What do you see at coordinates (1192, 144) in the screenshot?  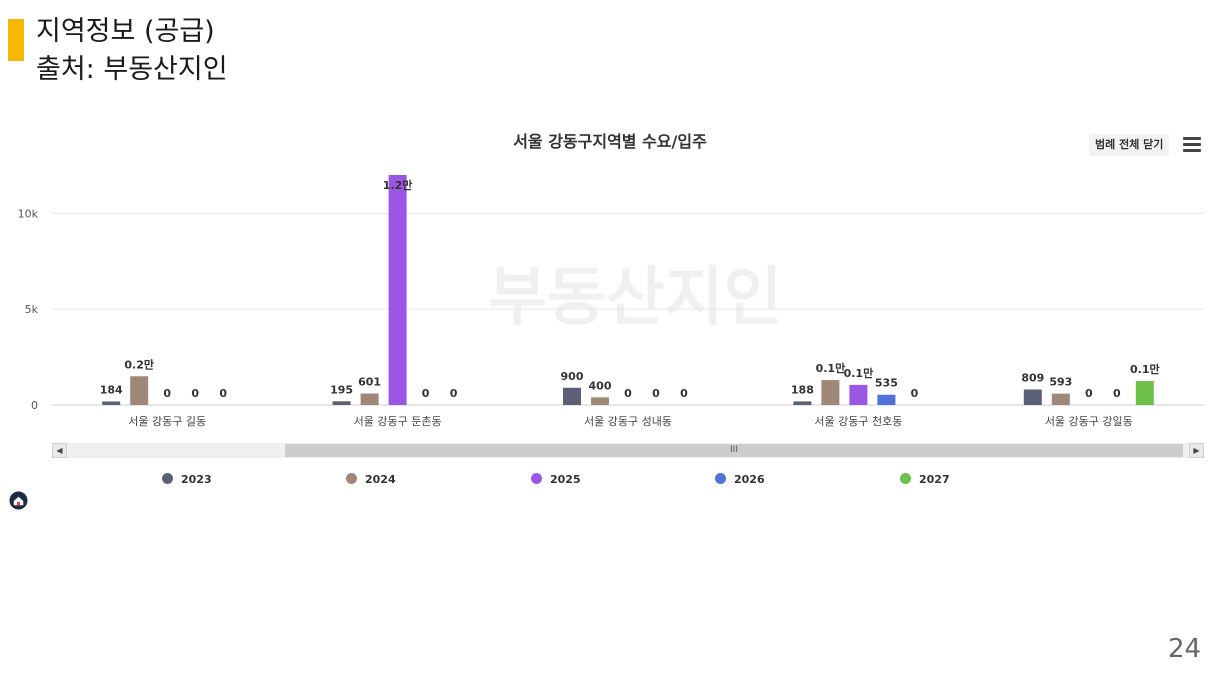 I see `hamburger-menu-icon` at bounding box center [1192, 144].